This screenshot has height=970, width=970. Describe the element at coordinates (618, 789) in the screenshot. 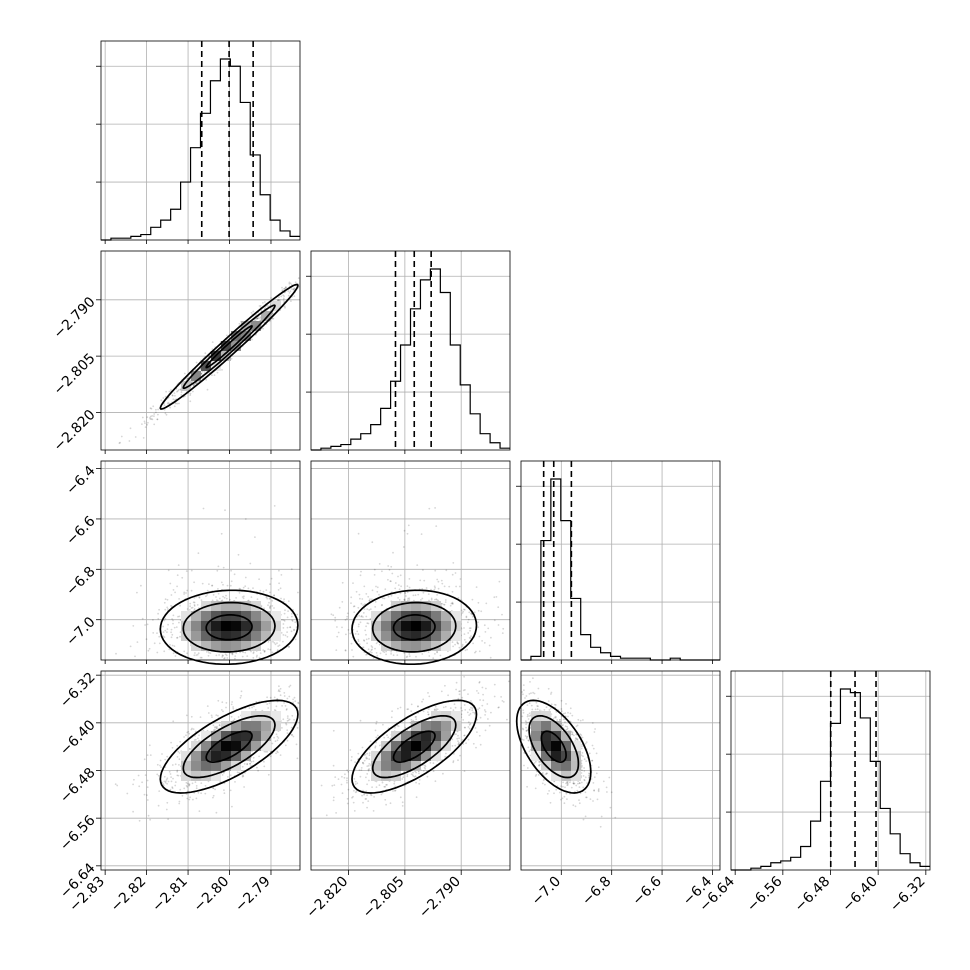

I see `scatter-panel-3-2: −7.0 −6.8 −6.6 −6.4` at that location.